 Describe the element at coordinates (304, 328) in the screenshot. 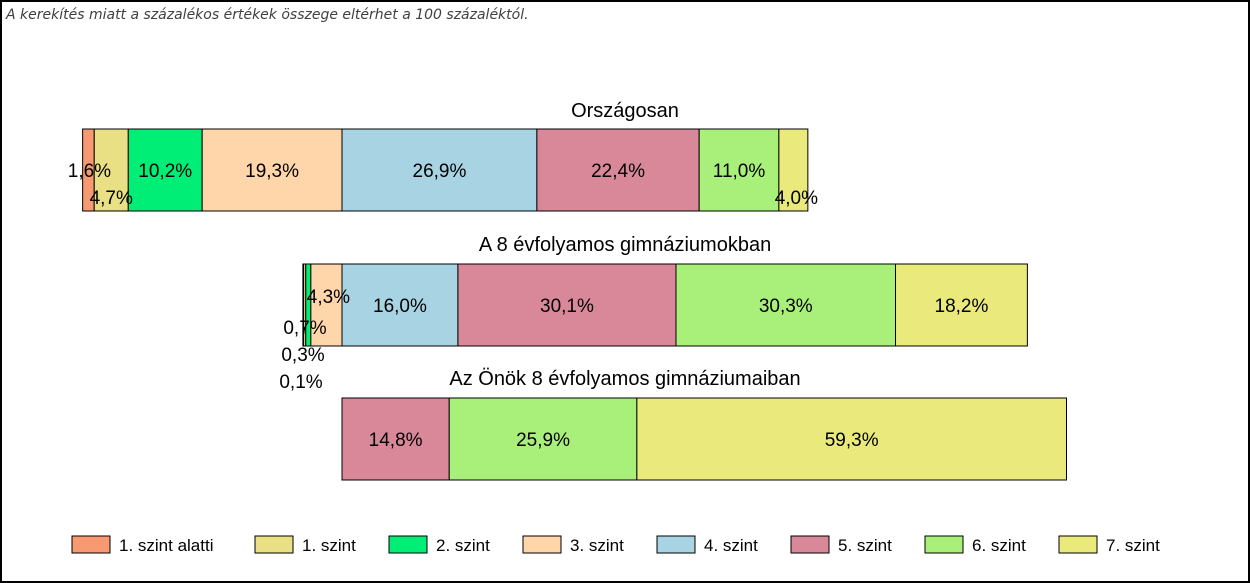

I see `data-label: 0,7%` at that location.